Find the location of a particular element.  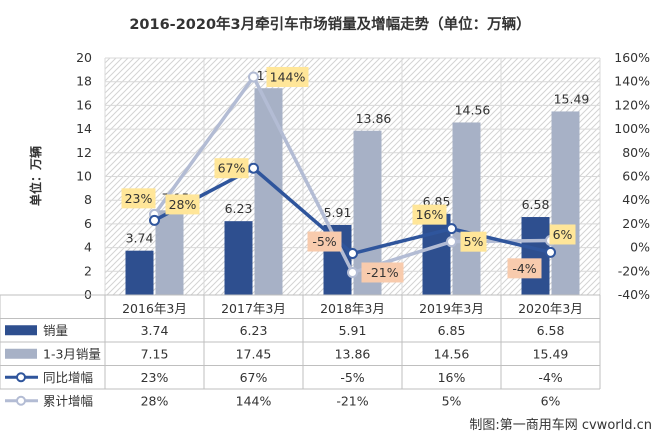

table-cell-cumulative-growth: -21% is located at coordinates (352, 400).